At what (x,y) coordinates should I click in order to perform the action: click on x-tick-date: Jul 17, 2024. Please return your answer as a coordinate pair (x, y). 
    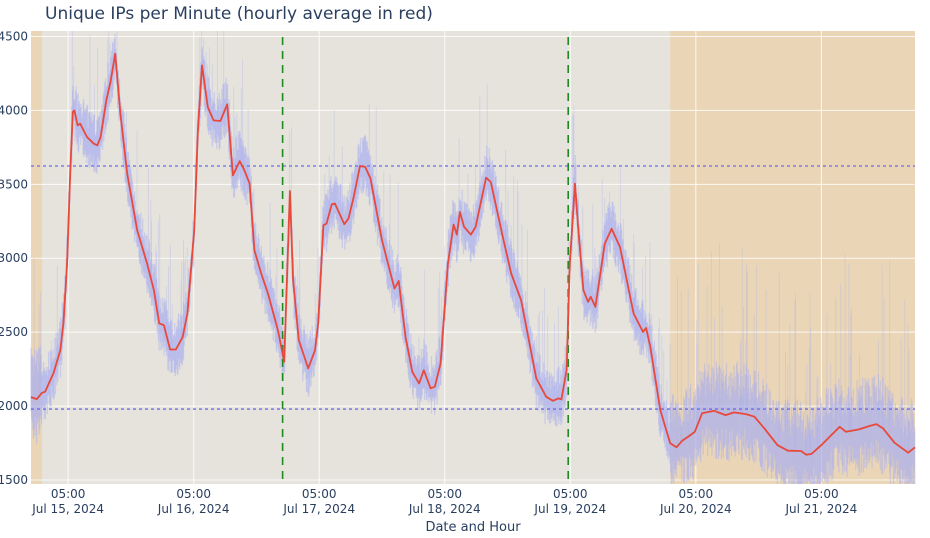
    Looking at the image, I should click on (318, 509).